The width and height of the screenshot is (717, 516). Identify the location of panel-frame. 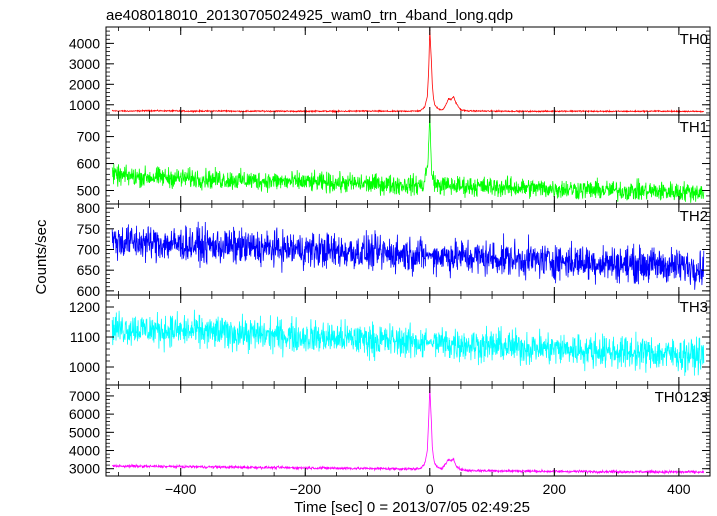
(408, 71).